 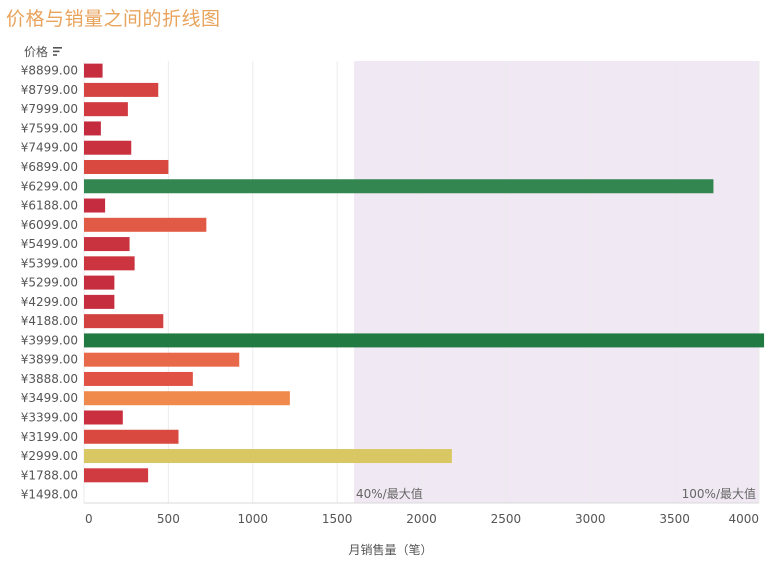 I want to click on x-tick-label: 2000, so click(x=421, y=519).